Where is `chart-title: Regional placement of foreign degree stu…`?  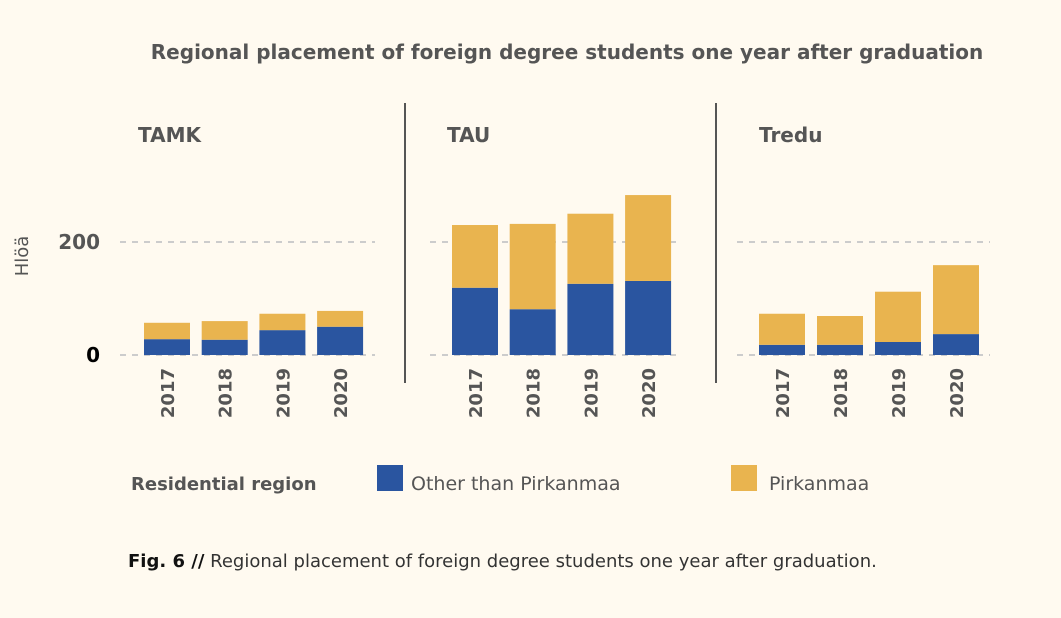 chart-title: Regional placement of foreign degree stu… is located at coordinates (567, 52).